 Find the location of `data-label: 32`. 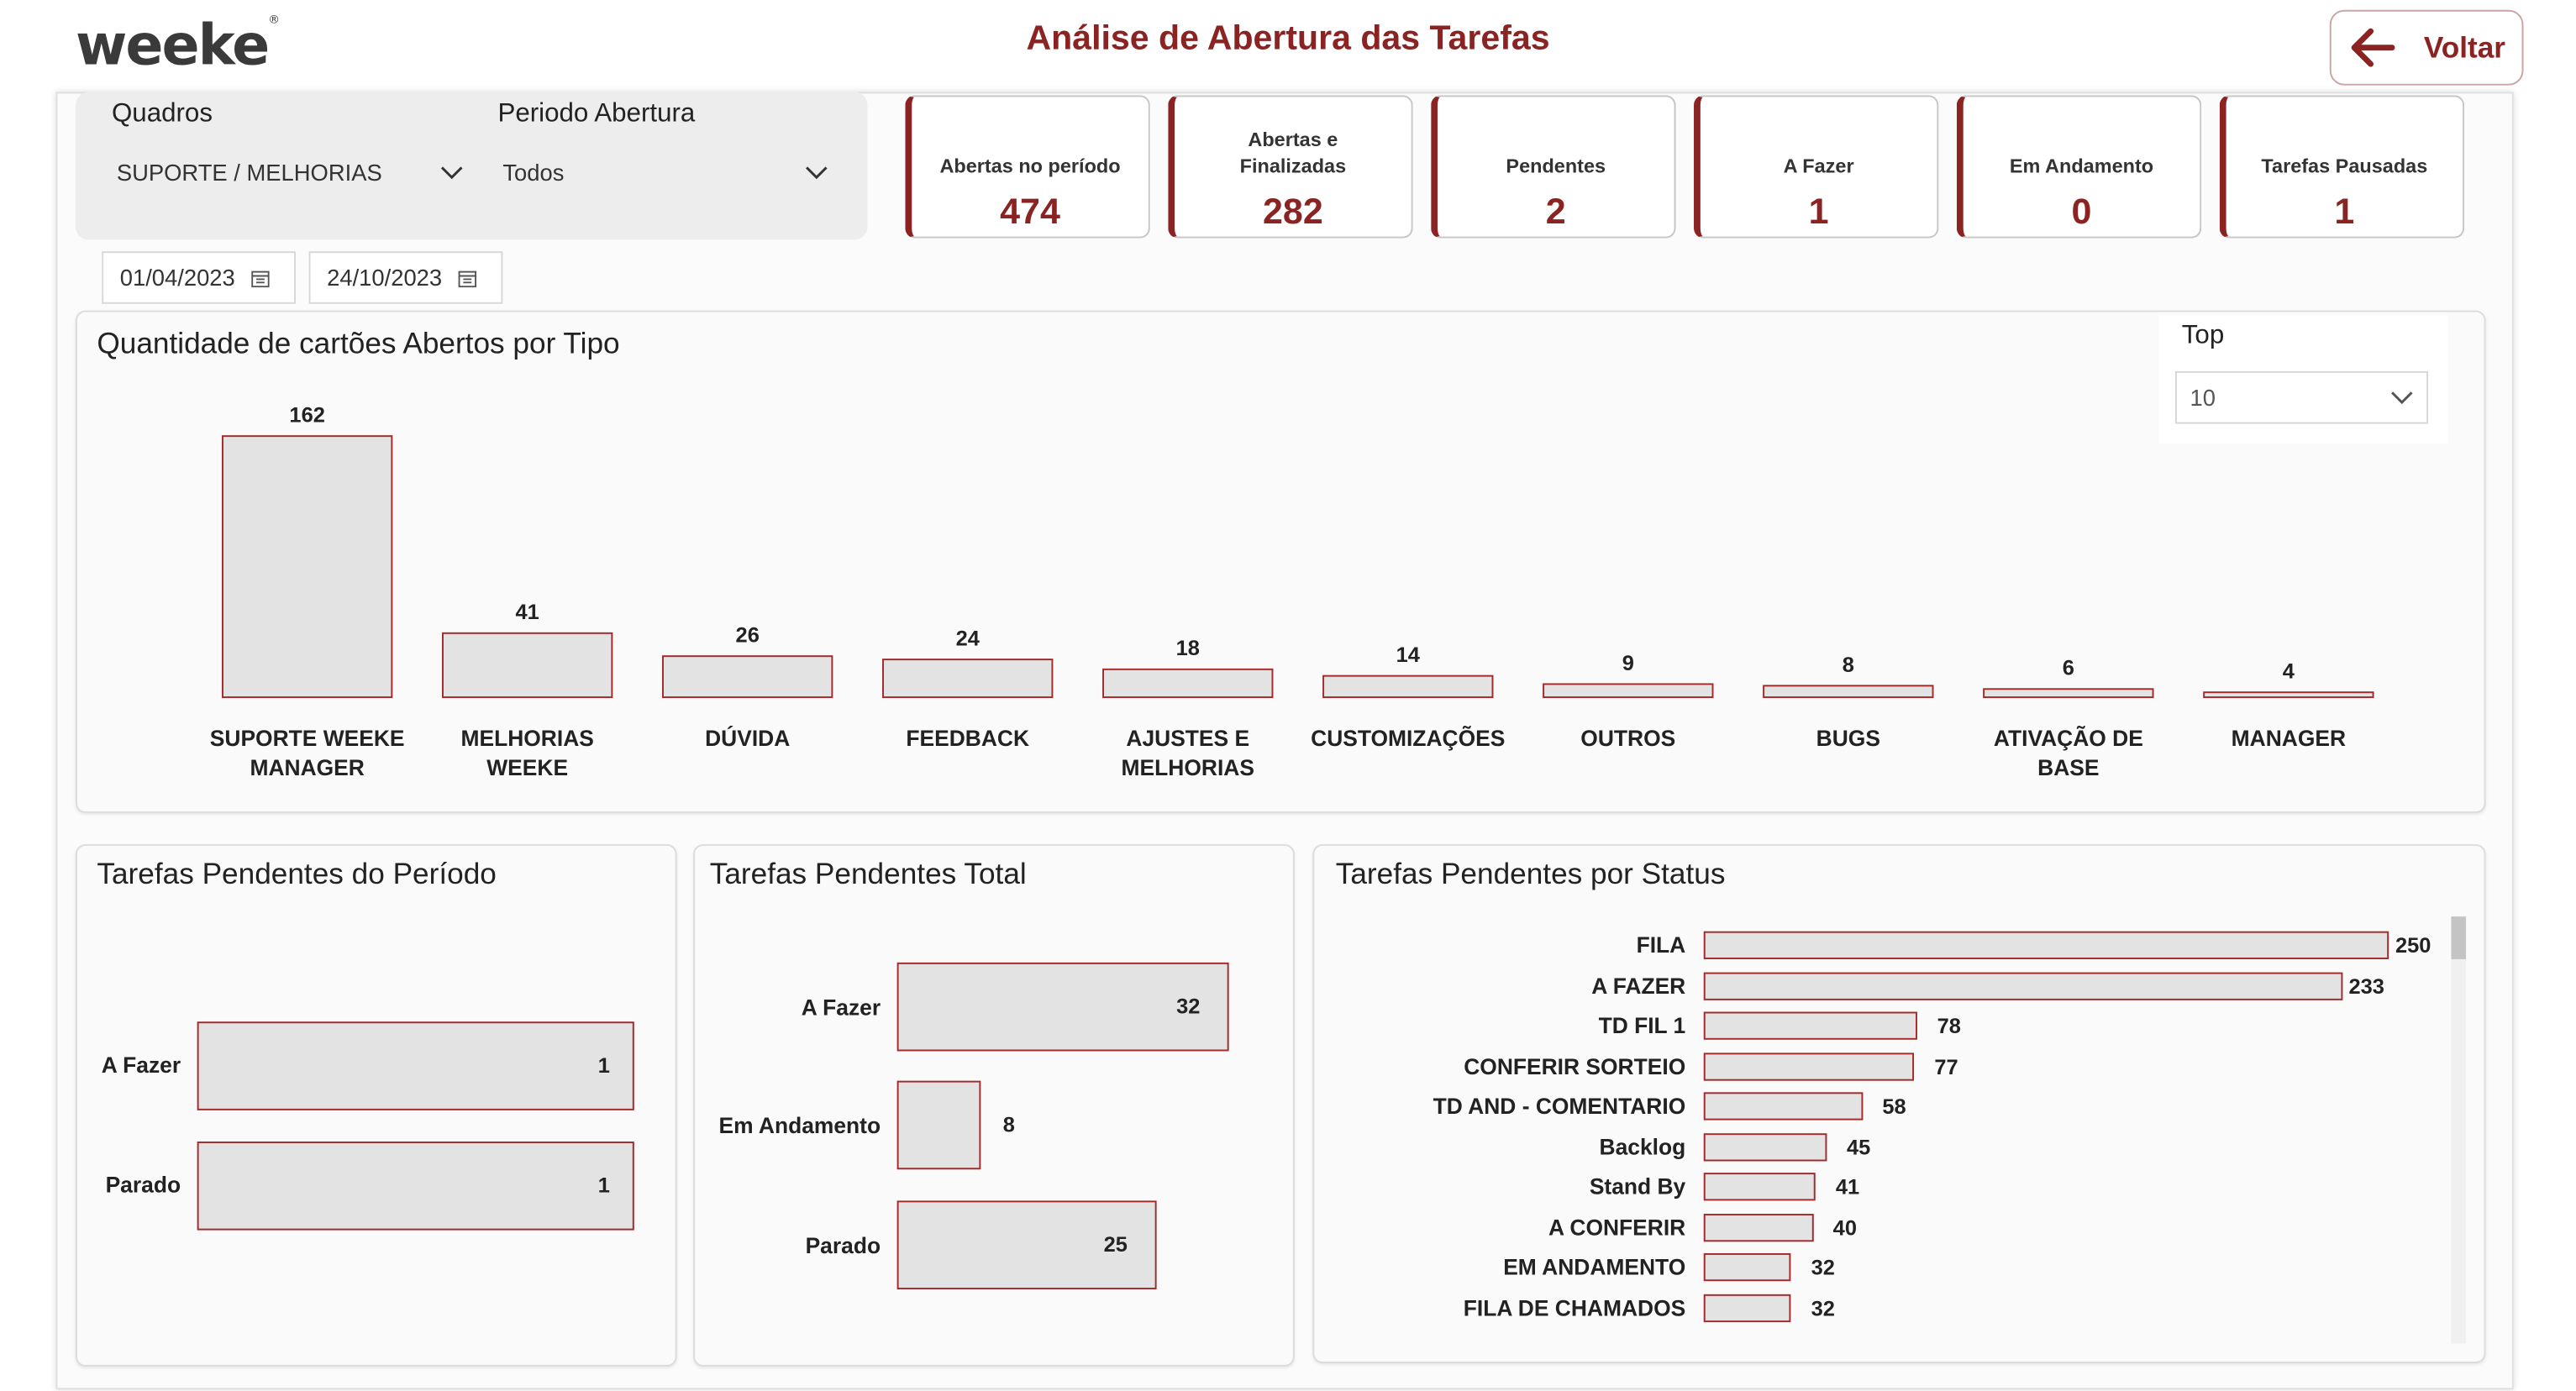

data-label: 32 is located at coordinates (1188, 1006).